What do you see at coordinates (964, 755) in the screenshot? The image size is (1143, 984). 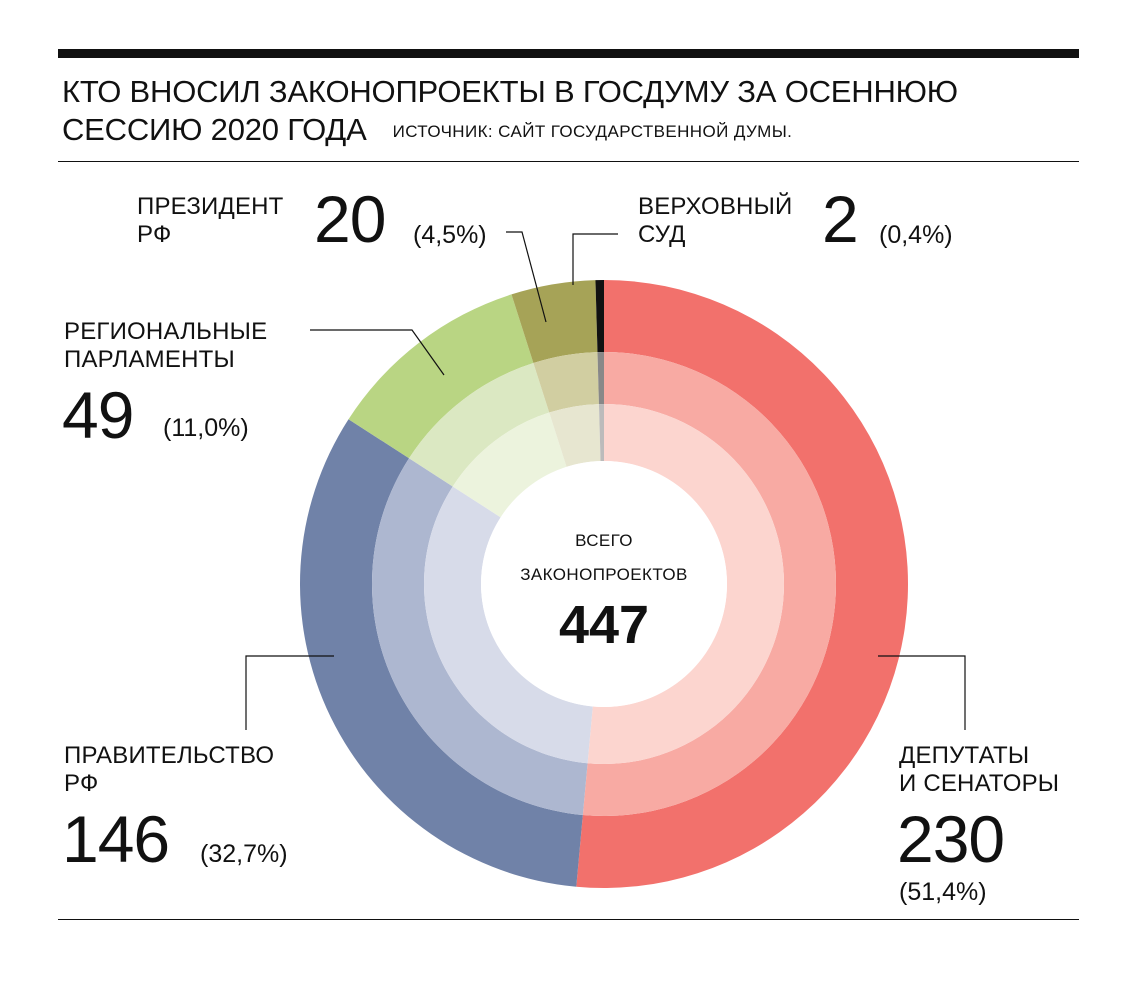 I see `label-deputies-line-1: ДЕПУТАТЫ` at bounding box center [964, 755].